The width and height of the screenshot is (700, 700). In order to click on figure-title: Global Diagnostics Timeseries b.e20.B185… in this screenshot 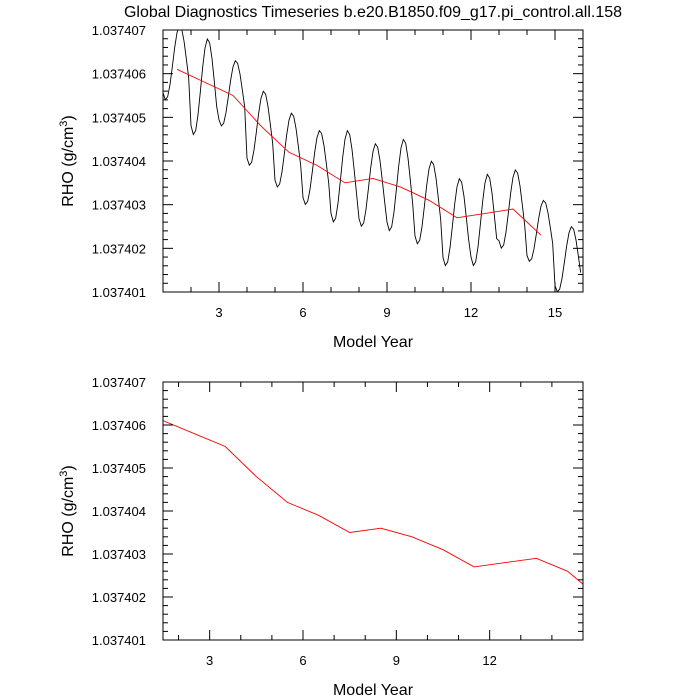, I will do `click(373, 12)`.